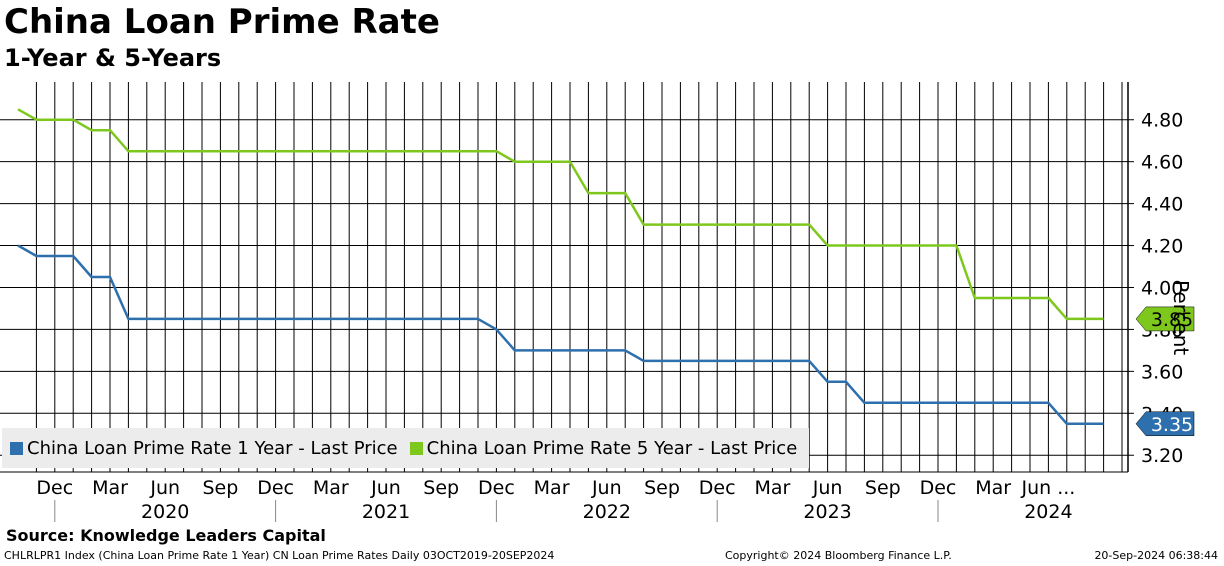 The image size is (1224, 566). Describe the element at coordinates (16, 448) in the screenshot. I see `legend-swatch-1y` at that location.